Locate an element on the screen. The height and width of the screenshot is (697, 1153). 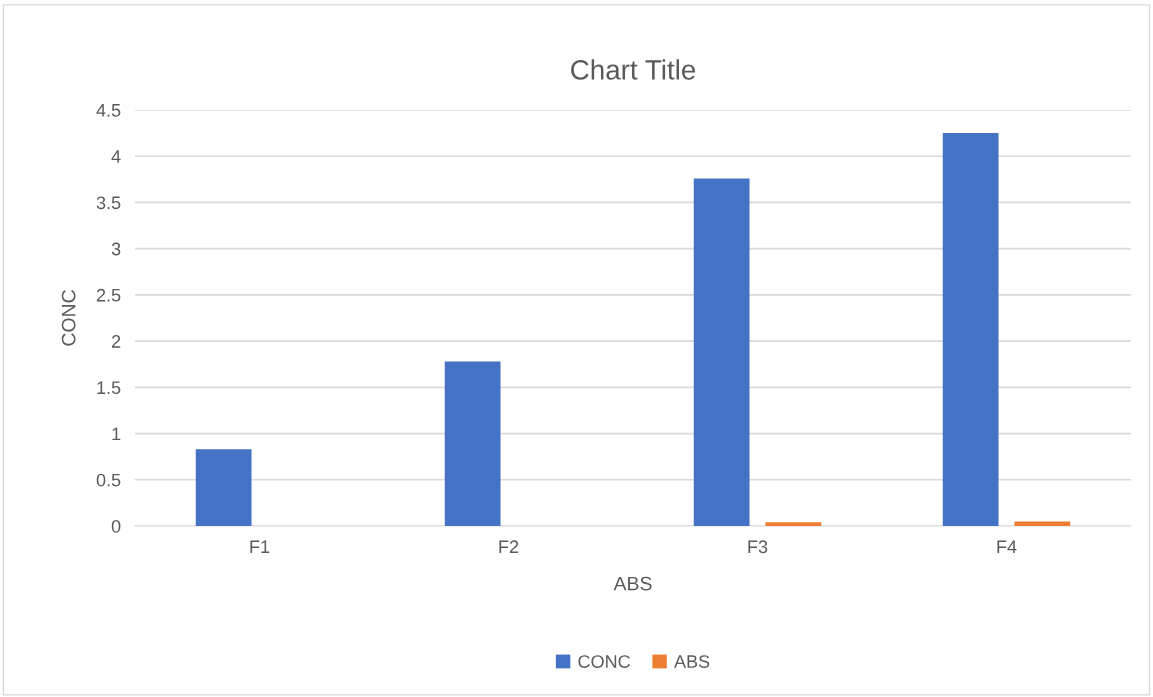
chart-title: Chart Title is located at coordinates (633, 69).